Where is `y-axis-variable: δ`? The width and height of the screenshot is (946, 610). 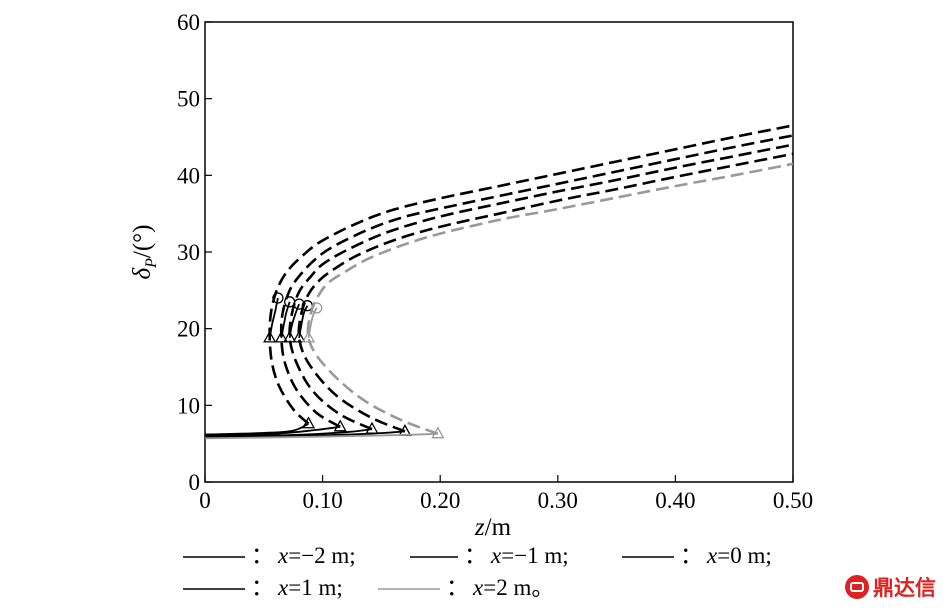 y-axis-variable: δ is located at coordinates (142, 274).